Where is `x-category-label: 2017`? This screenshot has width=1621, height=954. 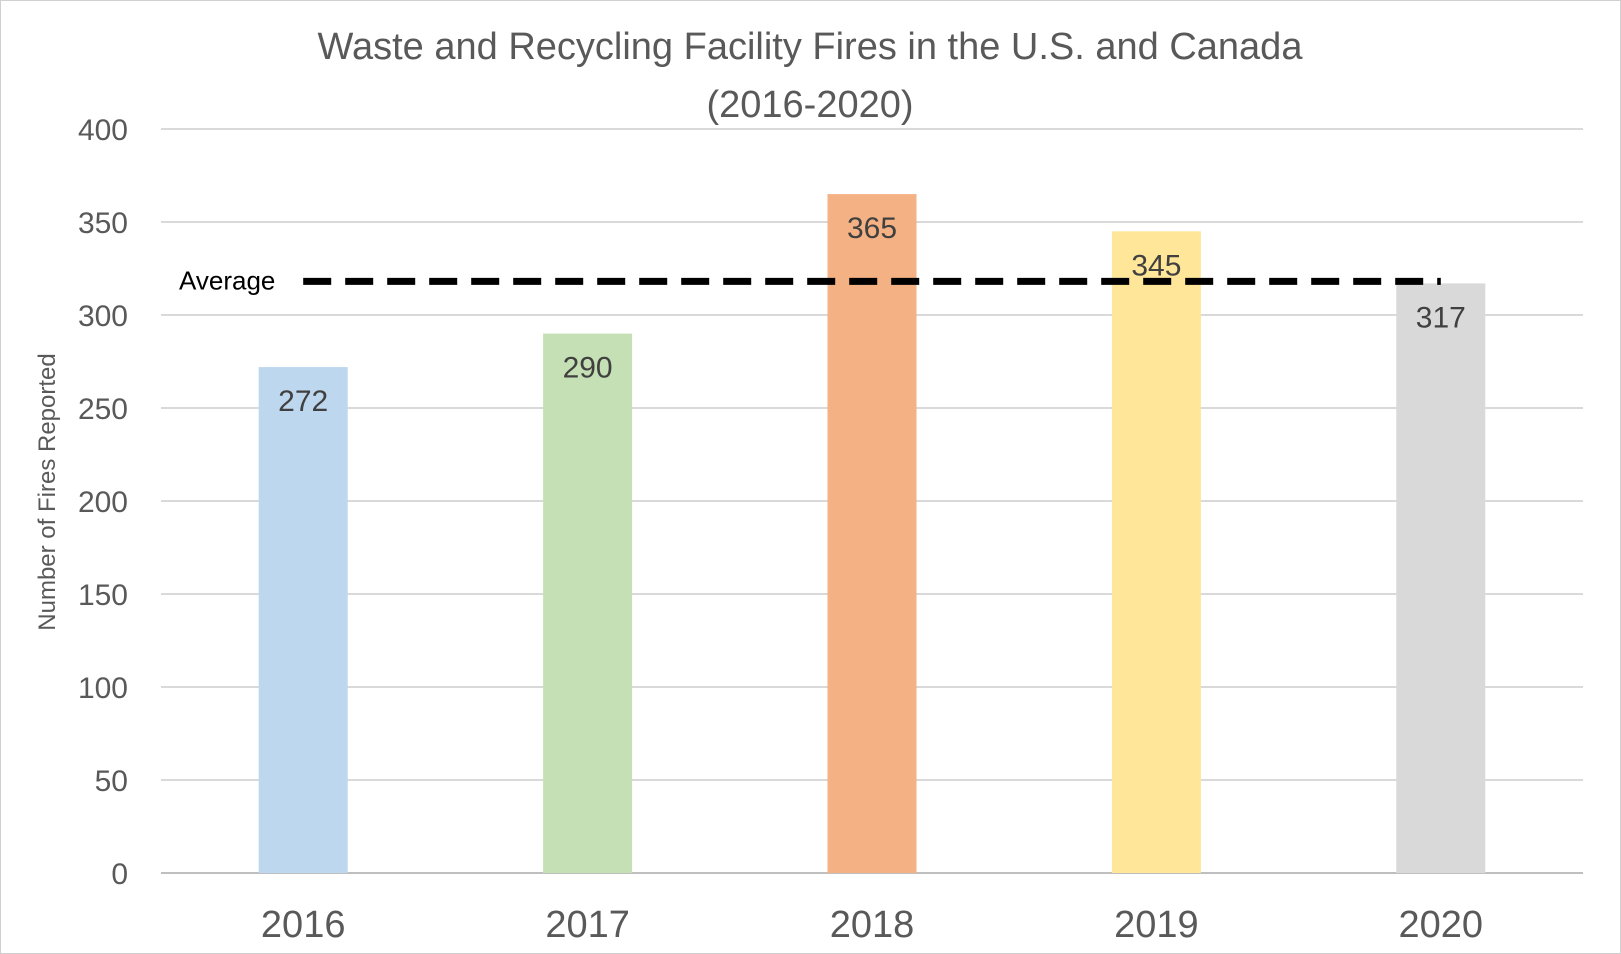
x-category-label: 2017 is located at coordinates (587, 925).